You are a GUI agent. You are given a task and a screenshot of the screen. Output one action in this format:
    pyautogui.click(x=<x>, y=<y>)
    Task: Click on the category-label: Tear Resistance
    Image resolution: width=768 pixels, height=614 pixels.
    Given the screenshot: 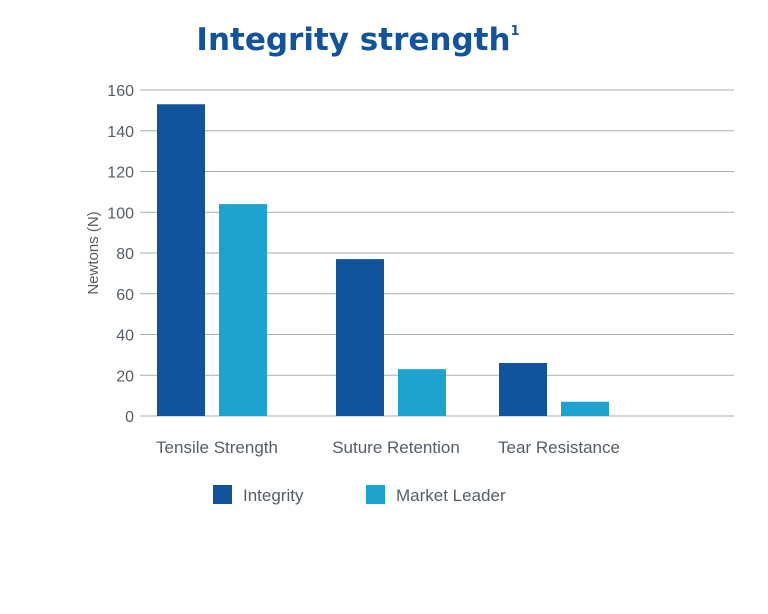 What is the action you would take?
    pyautogui.click(x=559, y=447)
    